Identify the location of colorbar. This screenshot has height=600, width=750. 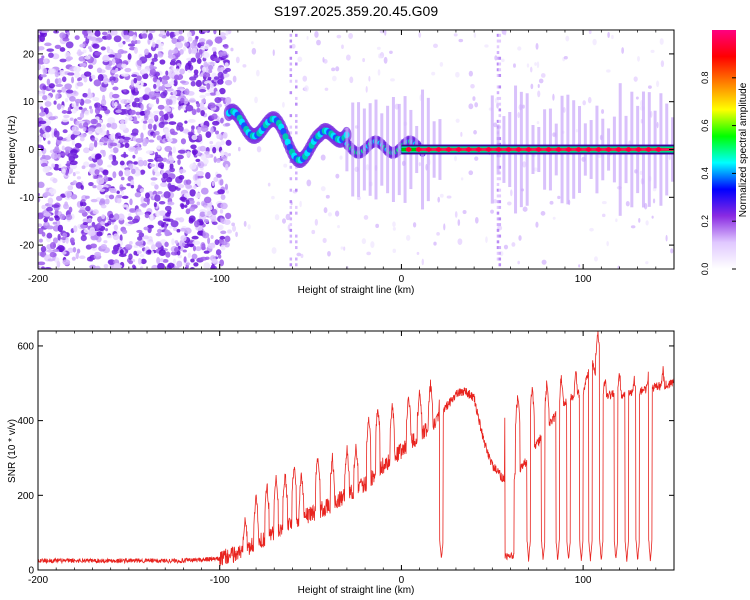
(724, 149).